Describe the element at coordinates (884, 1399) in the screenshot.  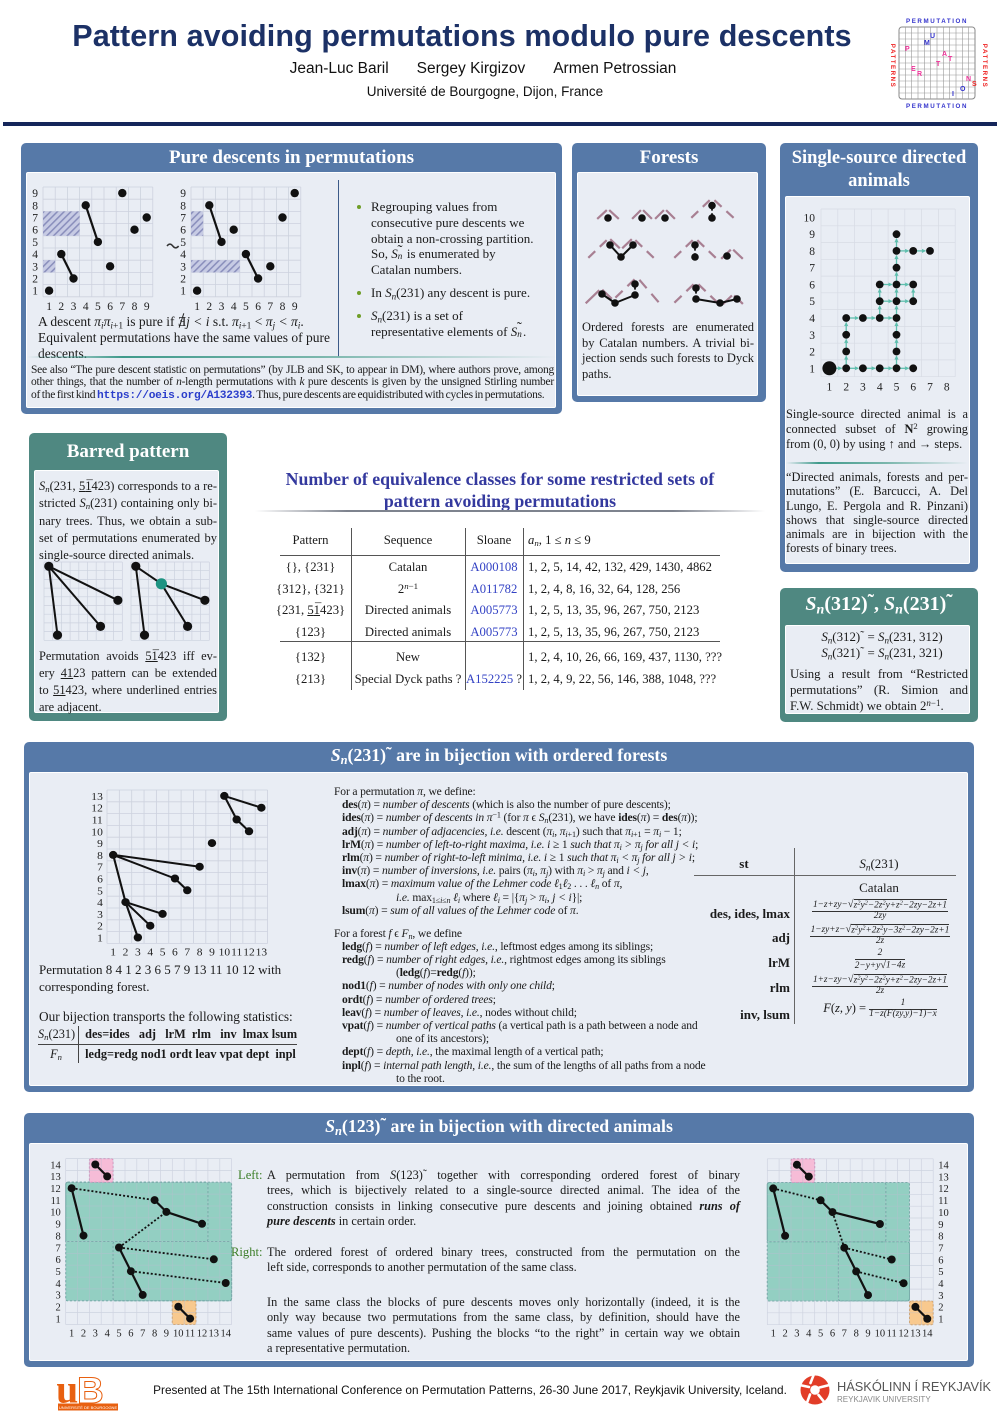
I see `svg-text: REYKJAVIK UNIVERSITY` at that location.